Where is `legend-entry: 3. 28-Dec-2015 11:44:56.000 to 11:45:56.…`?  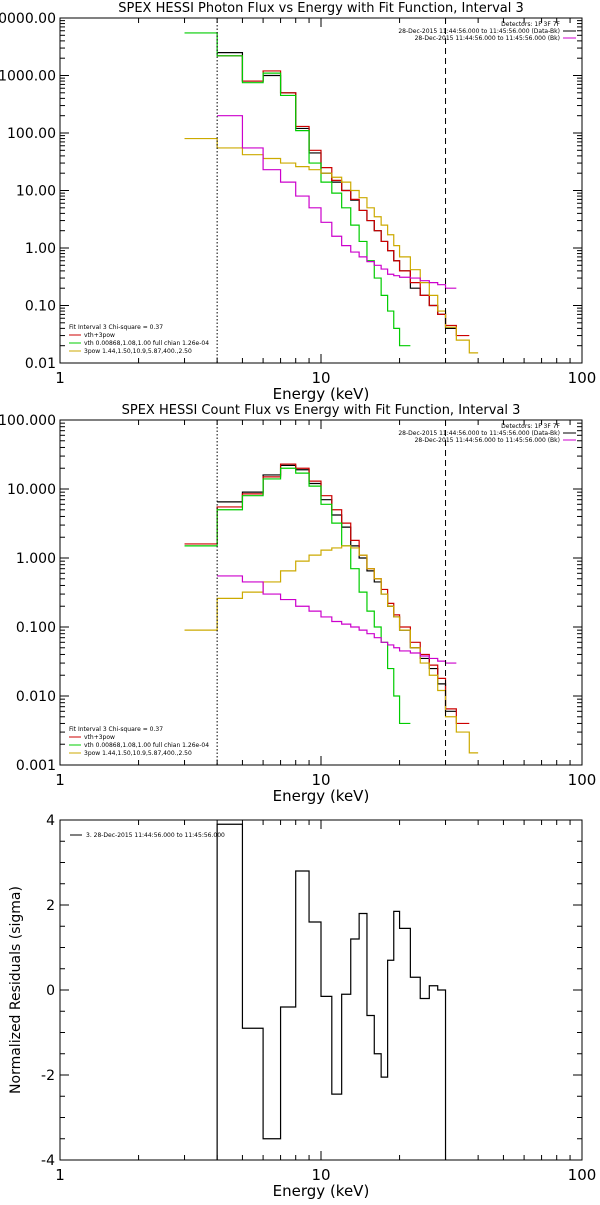 legend-entry: 3. 28-Dec-2015 11:44:56.000 to 11:45:56.… is located at coordinates (155, 835).